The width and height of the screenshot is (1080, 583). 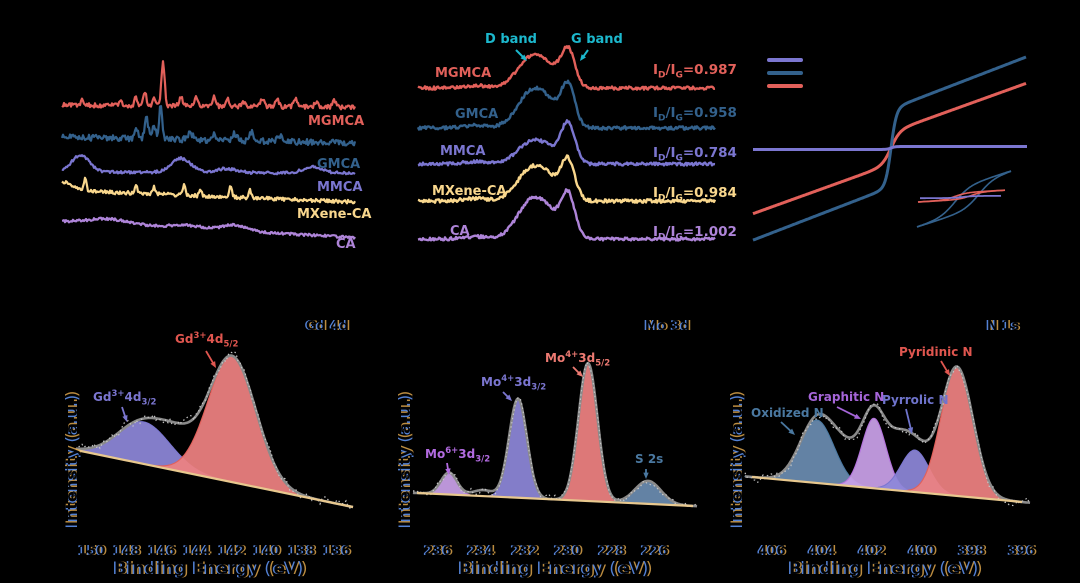 I want to click on xrd-curve-mxene-ca, so click(x=208, y=190).